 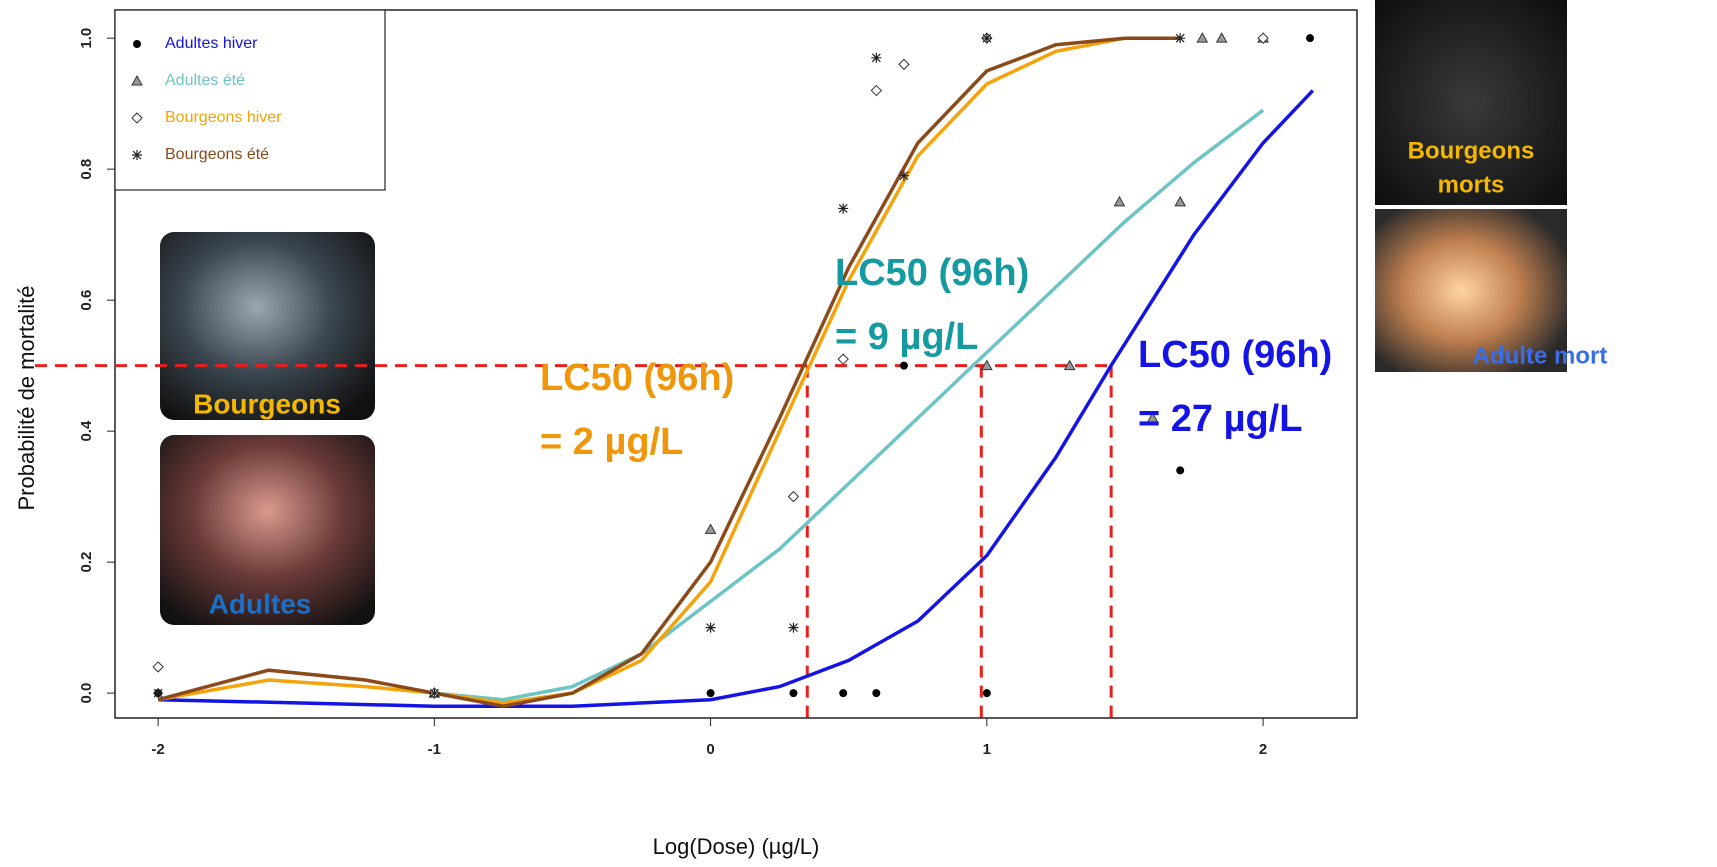 What do you see at coordinates (987, 749) in the screenshot?
I see `x-tick-label: 1` at bounding box center [987, 749].